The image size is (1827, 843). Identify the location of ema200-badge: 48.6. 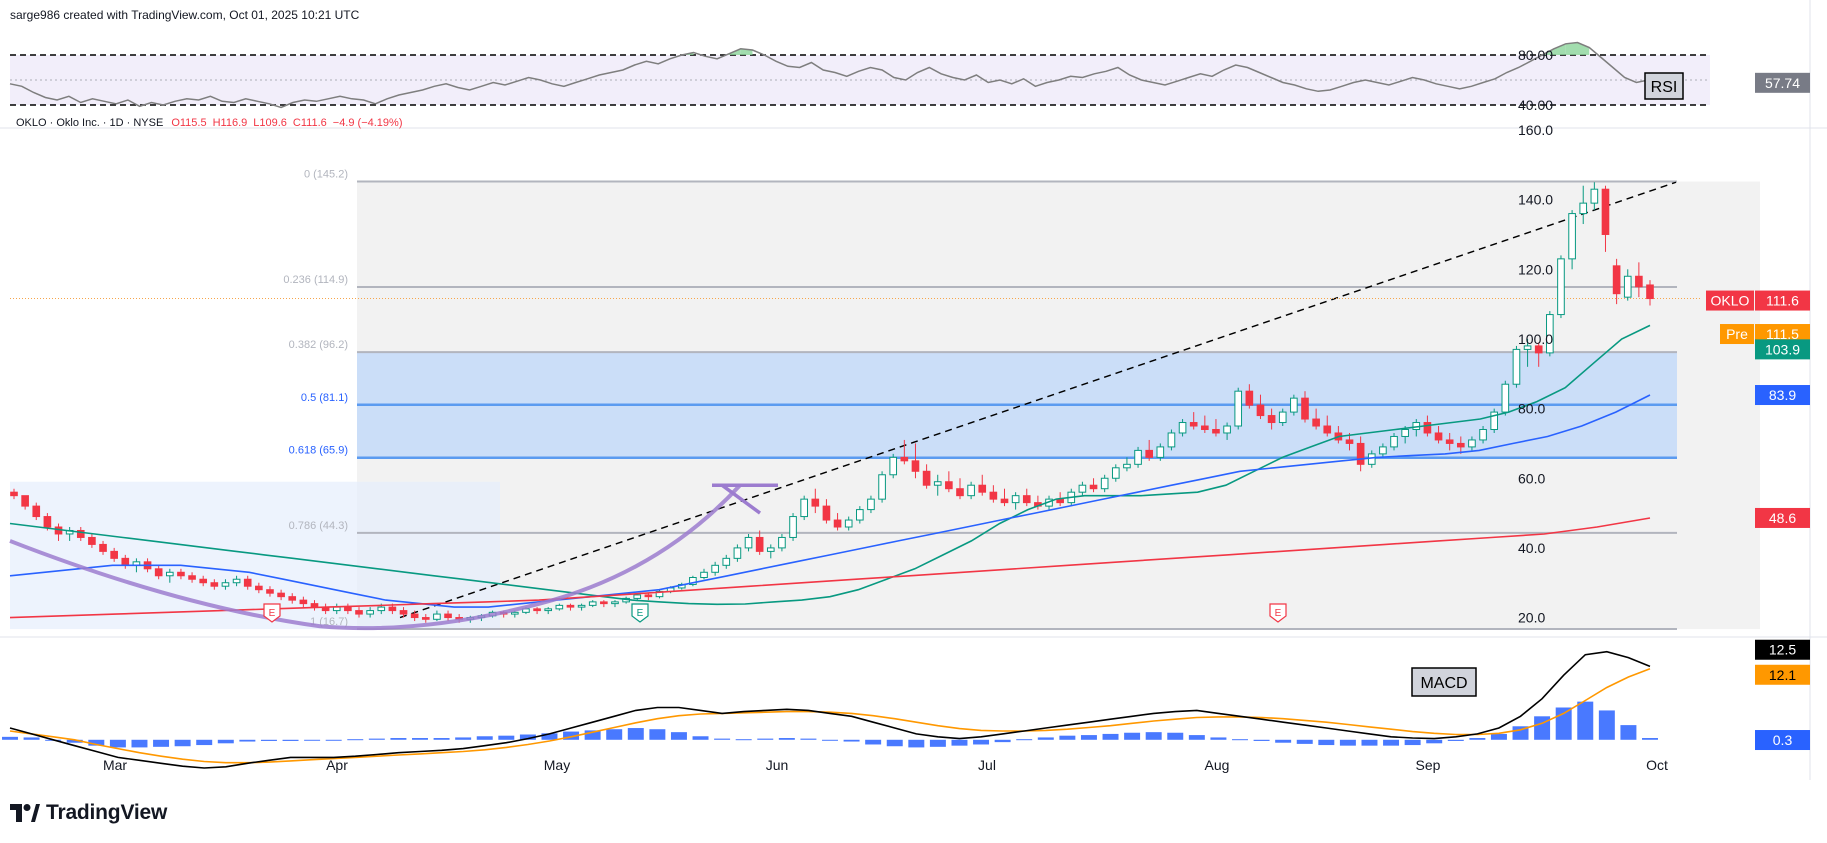
(1782, 518).